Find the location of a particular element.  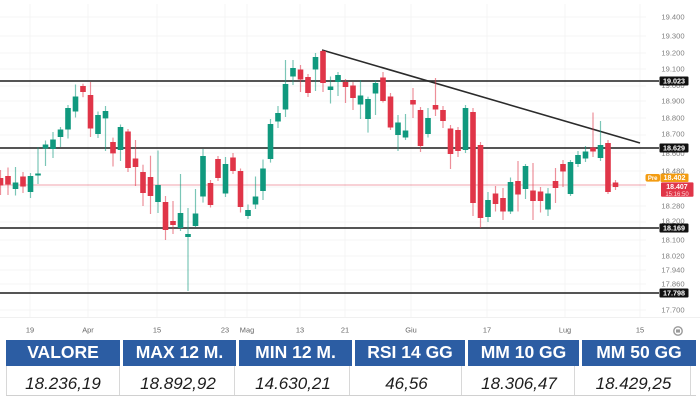

svg-text: 18.100 is located at coordinates (672, 240).